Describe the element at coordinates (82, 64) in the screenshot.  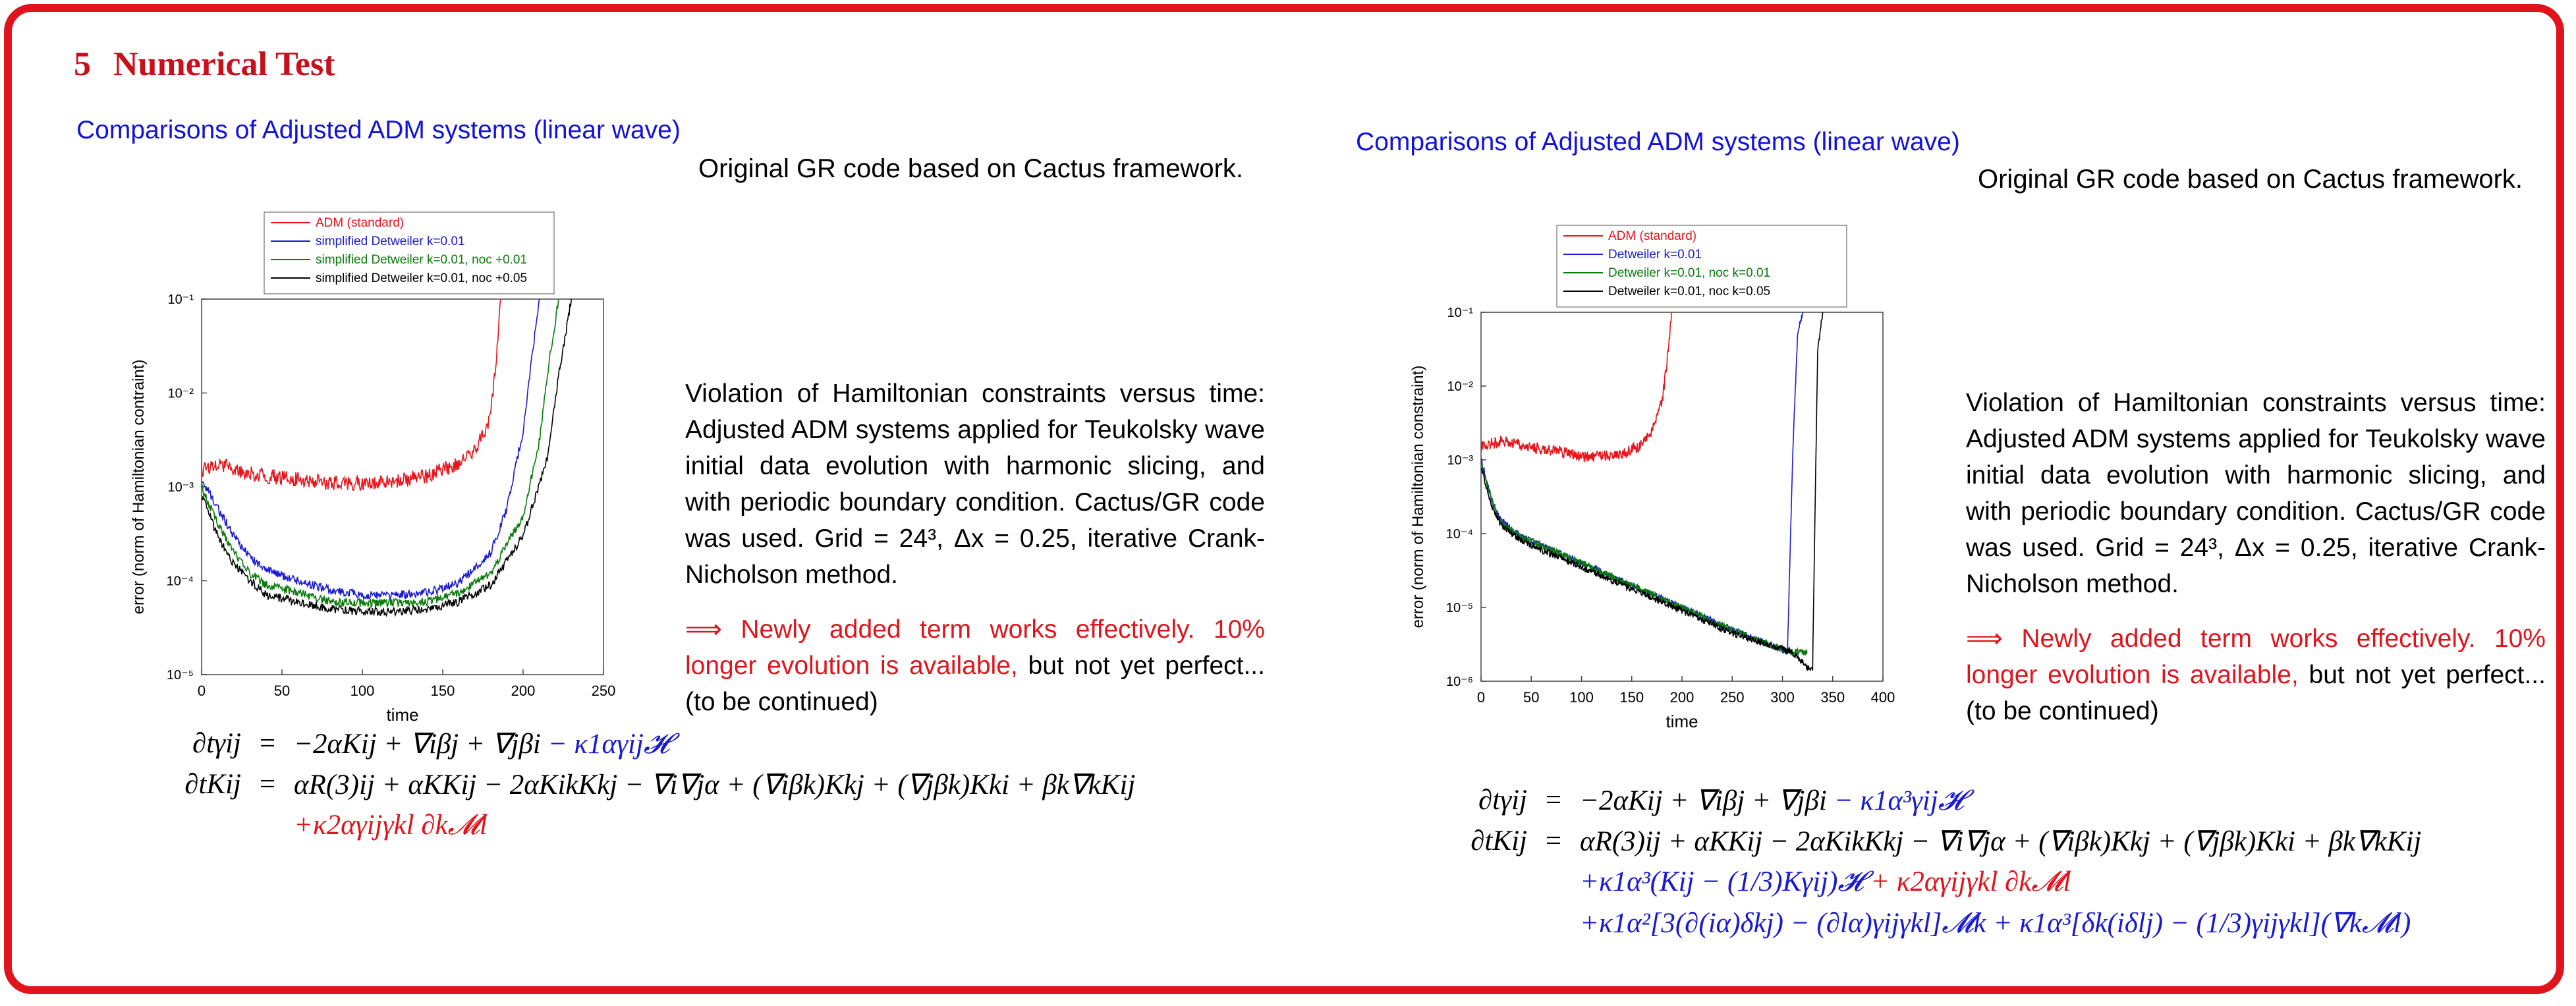
I see `section-number: 5` at that location.